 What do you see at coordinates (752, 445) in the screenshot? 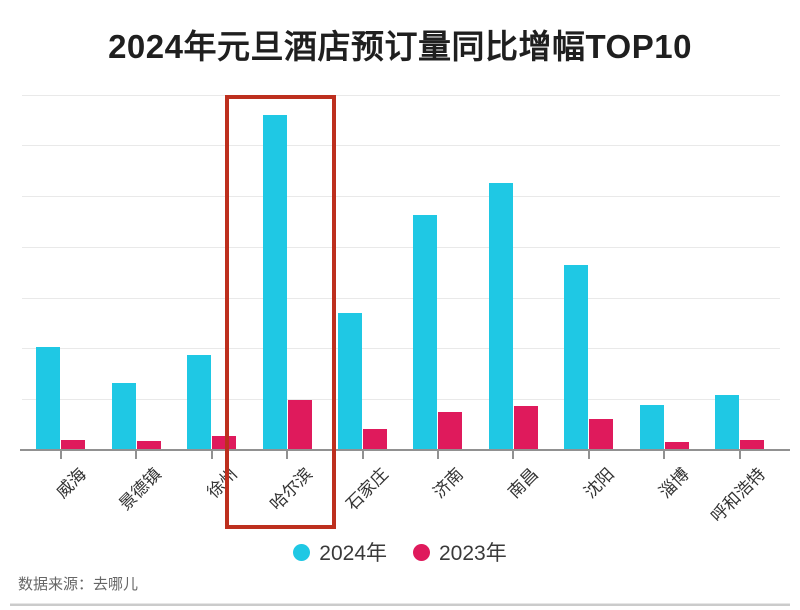
I see `bar-series1-cat9` at bounding box center [752, 445].